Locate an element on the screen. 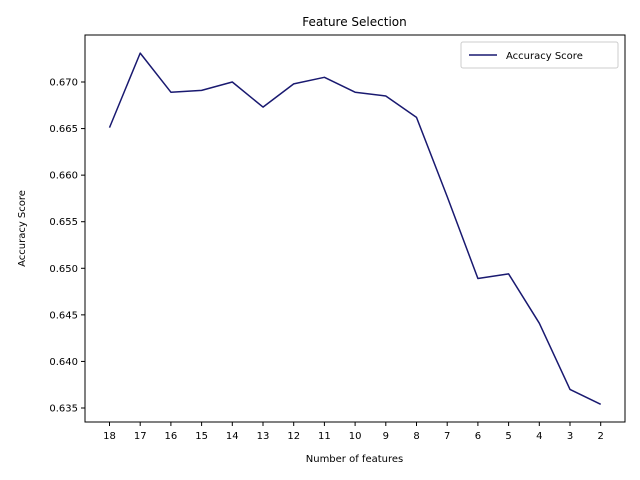  x-tick-label: 10 is located at coordinates (355, 436).